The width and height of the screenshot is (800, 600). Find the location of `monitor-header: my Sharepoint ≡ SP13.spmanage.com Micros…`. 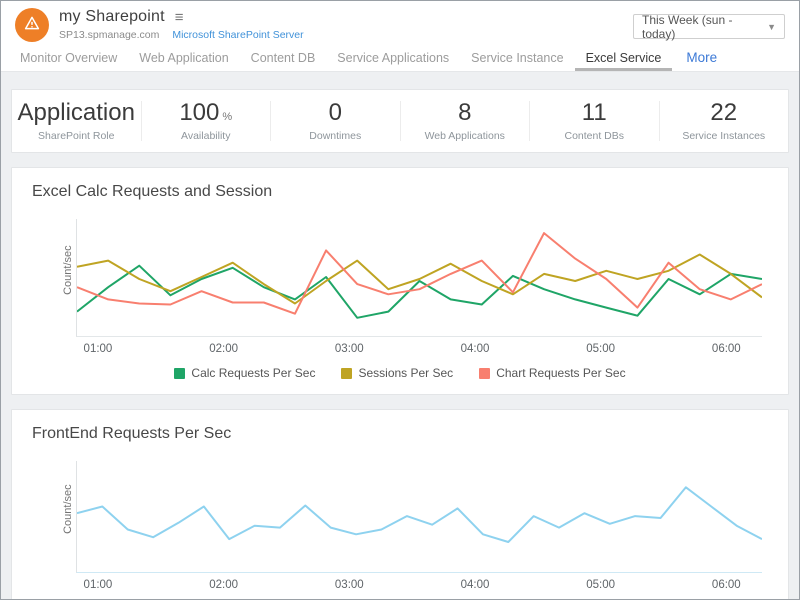

monitor-header: my Sharepoint ≡ SP13.spmanage.com Micros… is located at coordinates (400, 25).